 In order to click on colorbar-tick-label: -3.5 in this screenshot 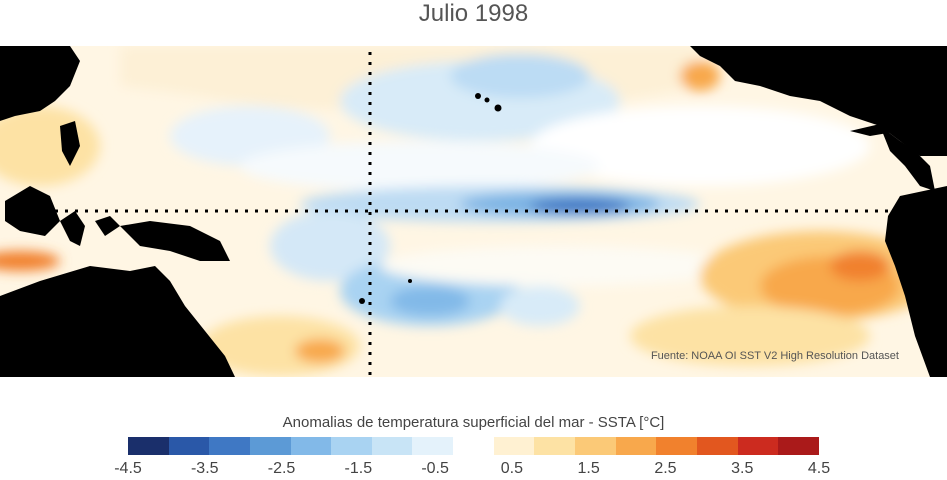, I will do `click(204, 468)`.